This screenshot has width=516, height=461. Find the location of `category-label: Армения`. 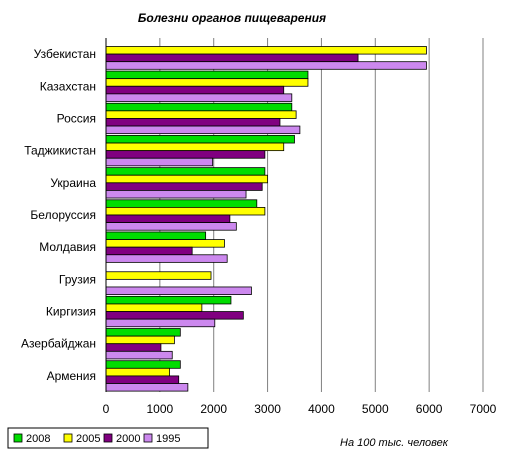

category-label: Армения is located at coordinates (71, 376).